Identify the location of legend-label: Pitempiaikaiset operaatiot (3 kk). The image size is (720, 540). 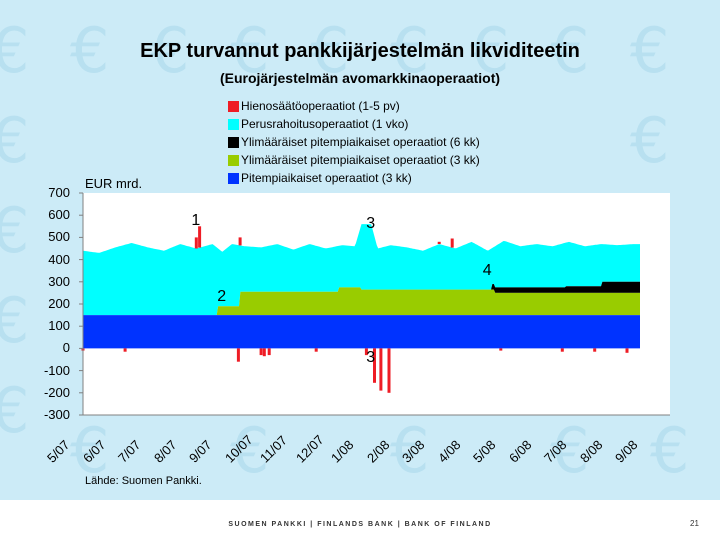
(326, 178).